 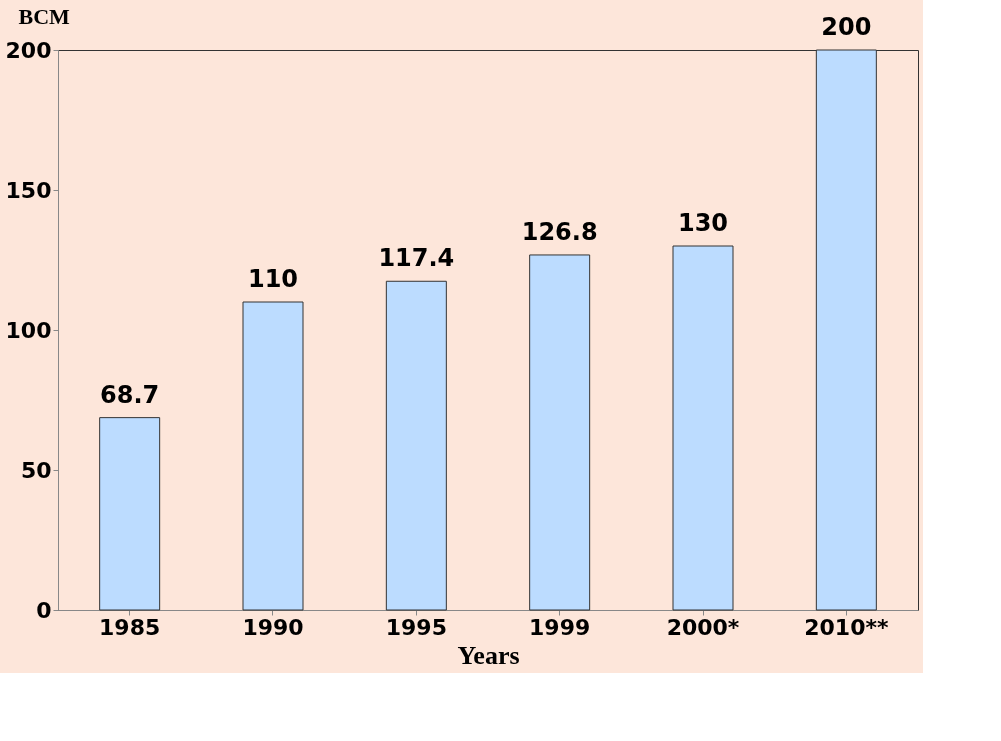 I want to click on x-tick-label: 1999, so click(x=560, y=627).